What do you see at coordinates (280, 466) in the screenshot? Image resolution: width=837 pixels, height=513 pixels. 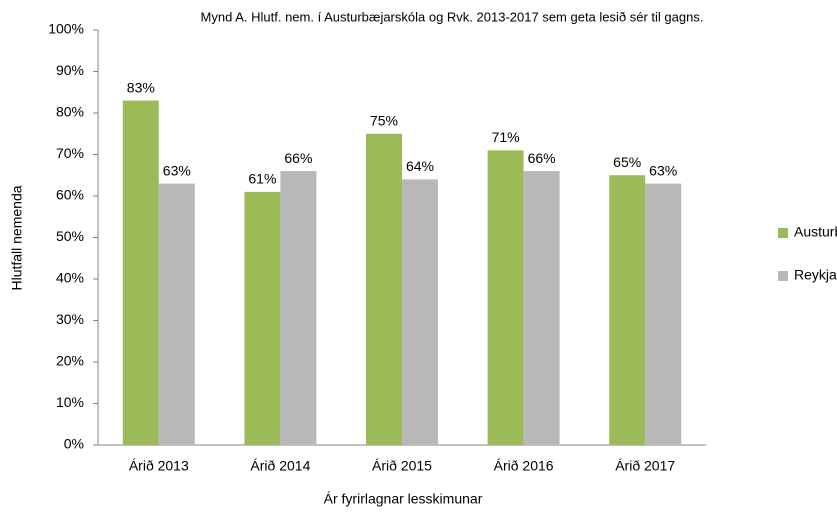 I see `x-tick-label: Árið 2014` at bounding box center [280, 466].